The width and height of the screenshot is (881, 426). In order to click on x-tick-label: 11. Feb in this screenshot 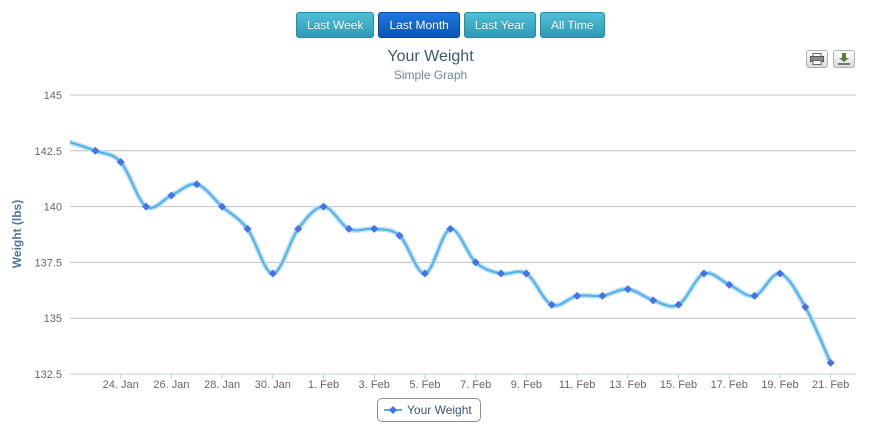, I will do `click(577, 385)`.